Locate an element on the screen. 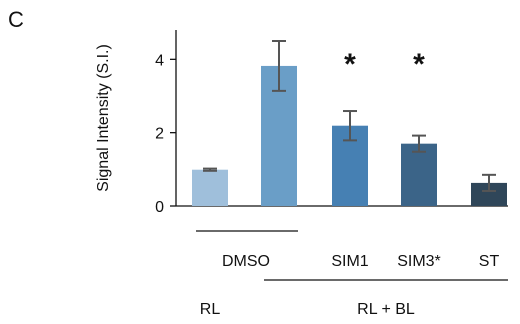  x-tick-label-3: SIM3* is located at coordinates (419, 261).